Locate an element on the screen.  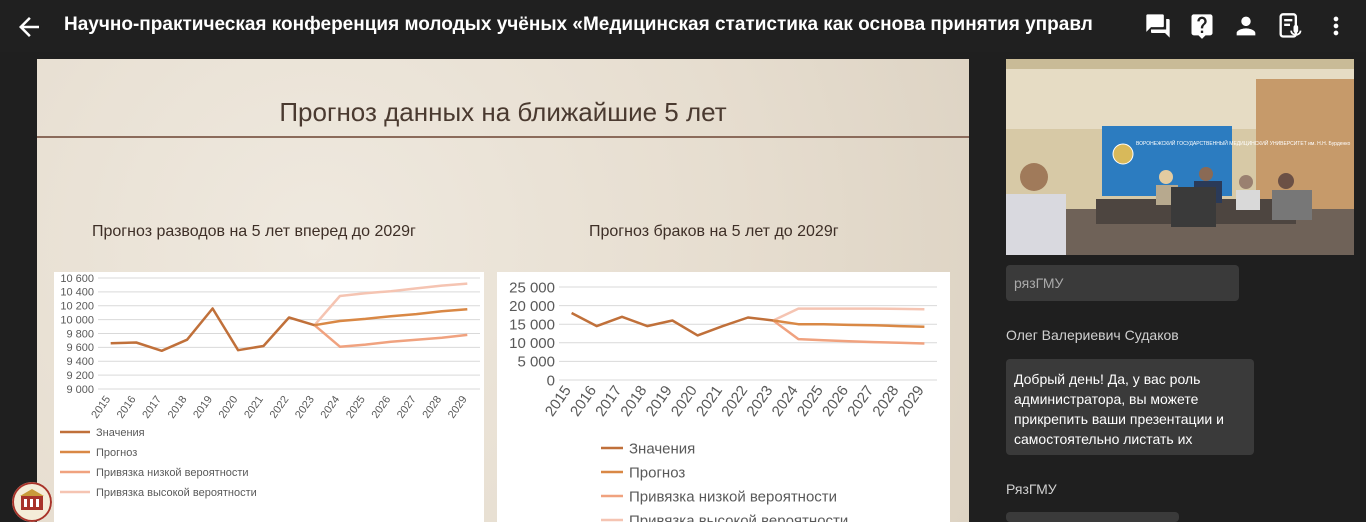
arrow-back-icon is located at coordinates (29, 27).